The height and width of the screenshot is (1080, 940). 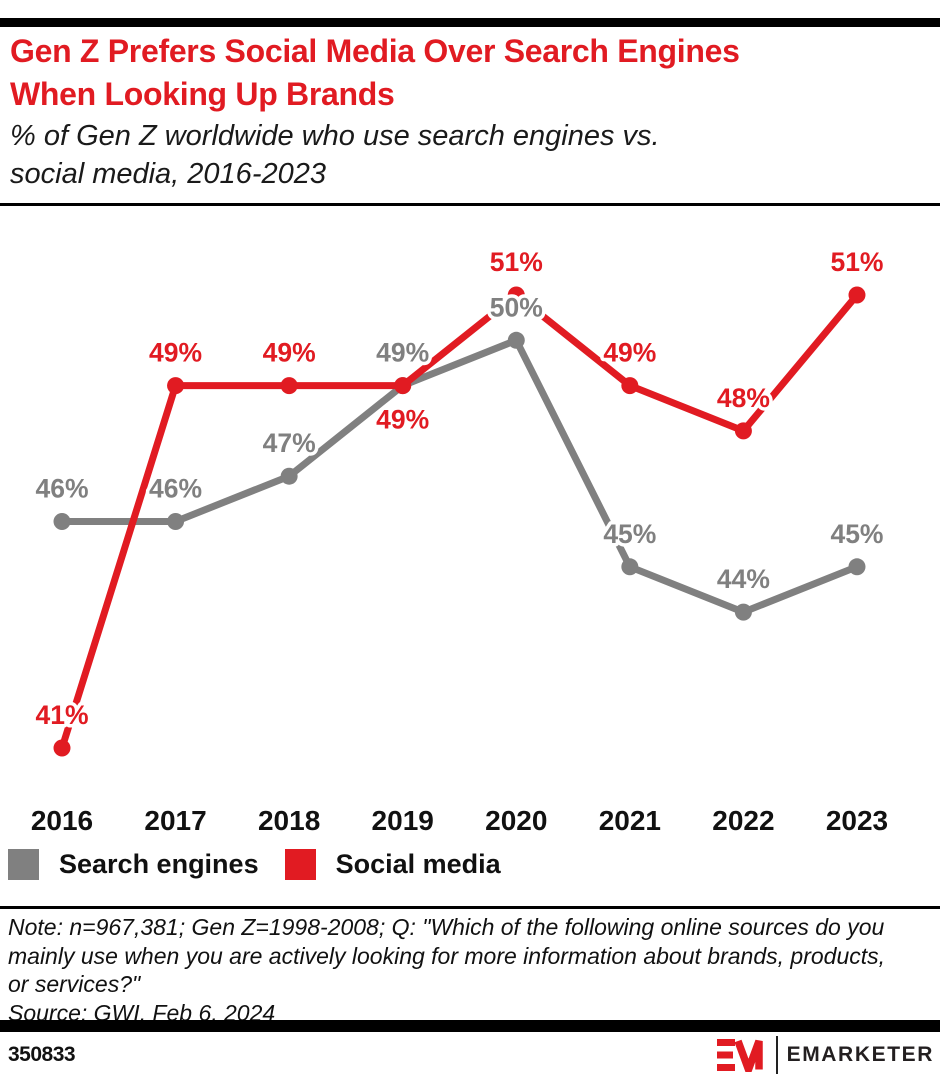 I want to click on legend-item-search-engines: Search engines, so click(x=133, y=864).